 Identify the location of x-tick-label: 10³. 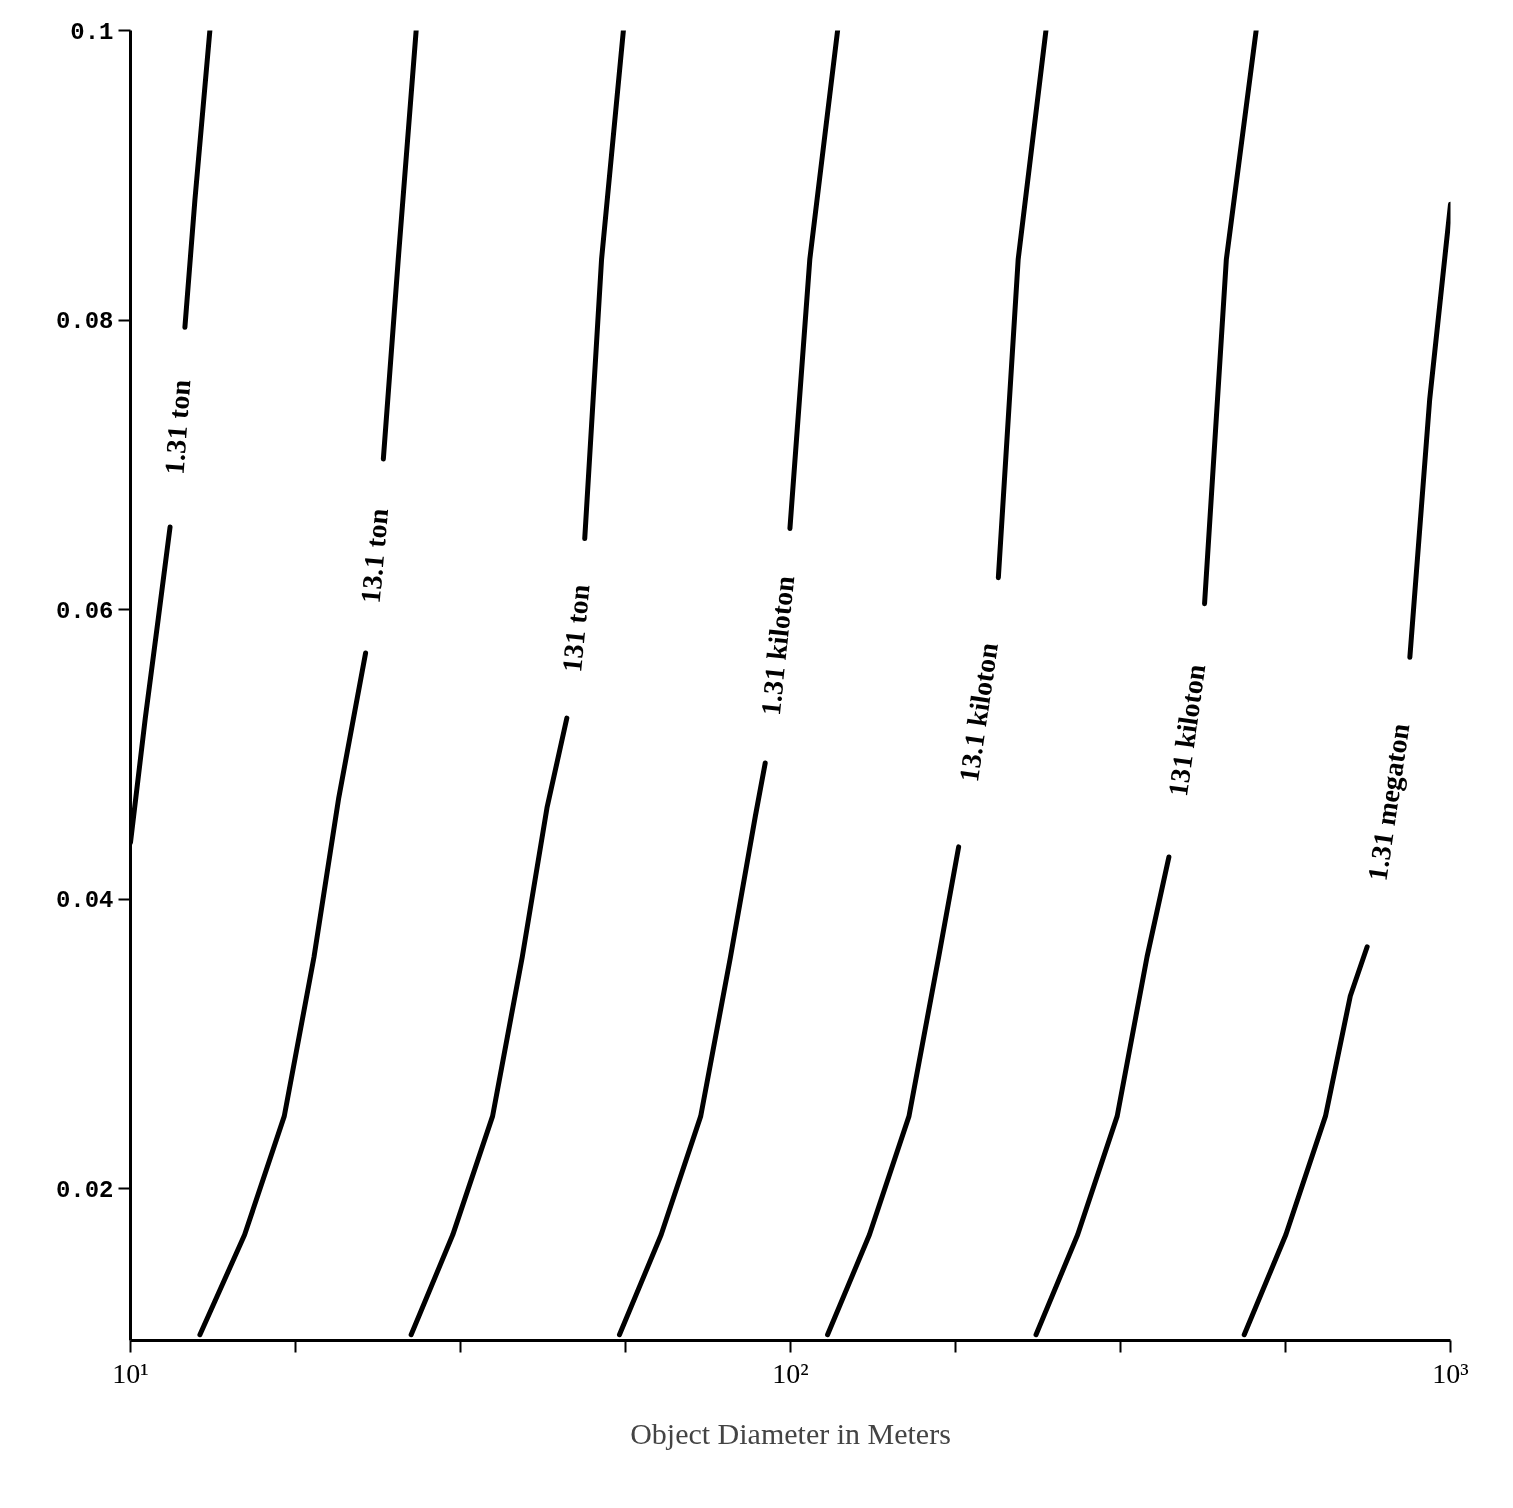
(1450, 1373).